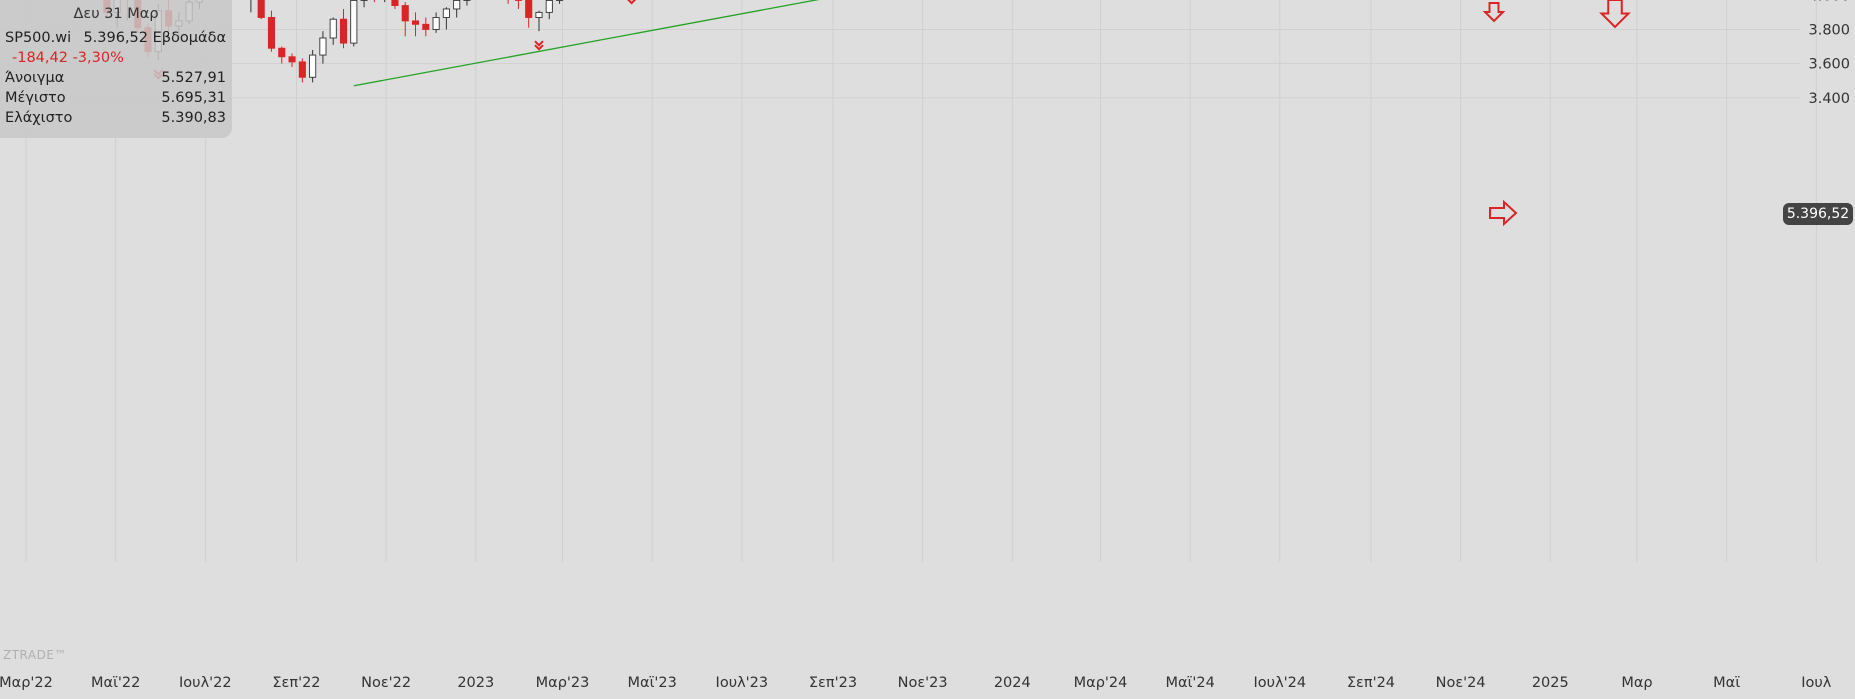  Describe the element at coordinates (1189, 683) in the screenshot. I see `x-tick-label: Μαϊ'24` at that location.